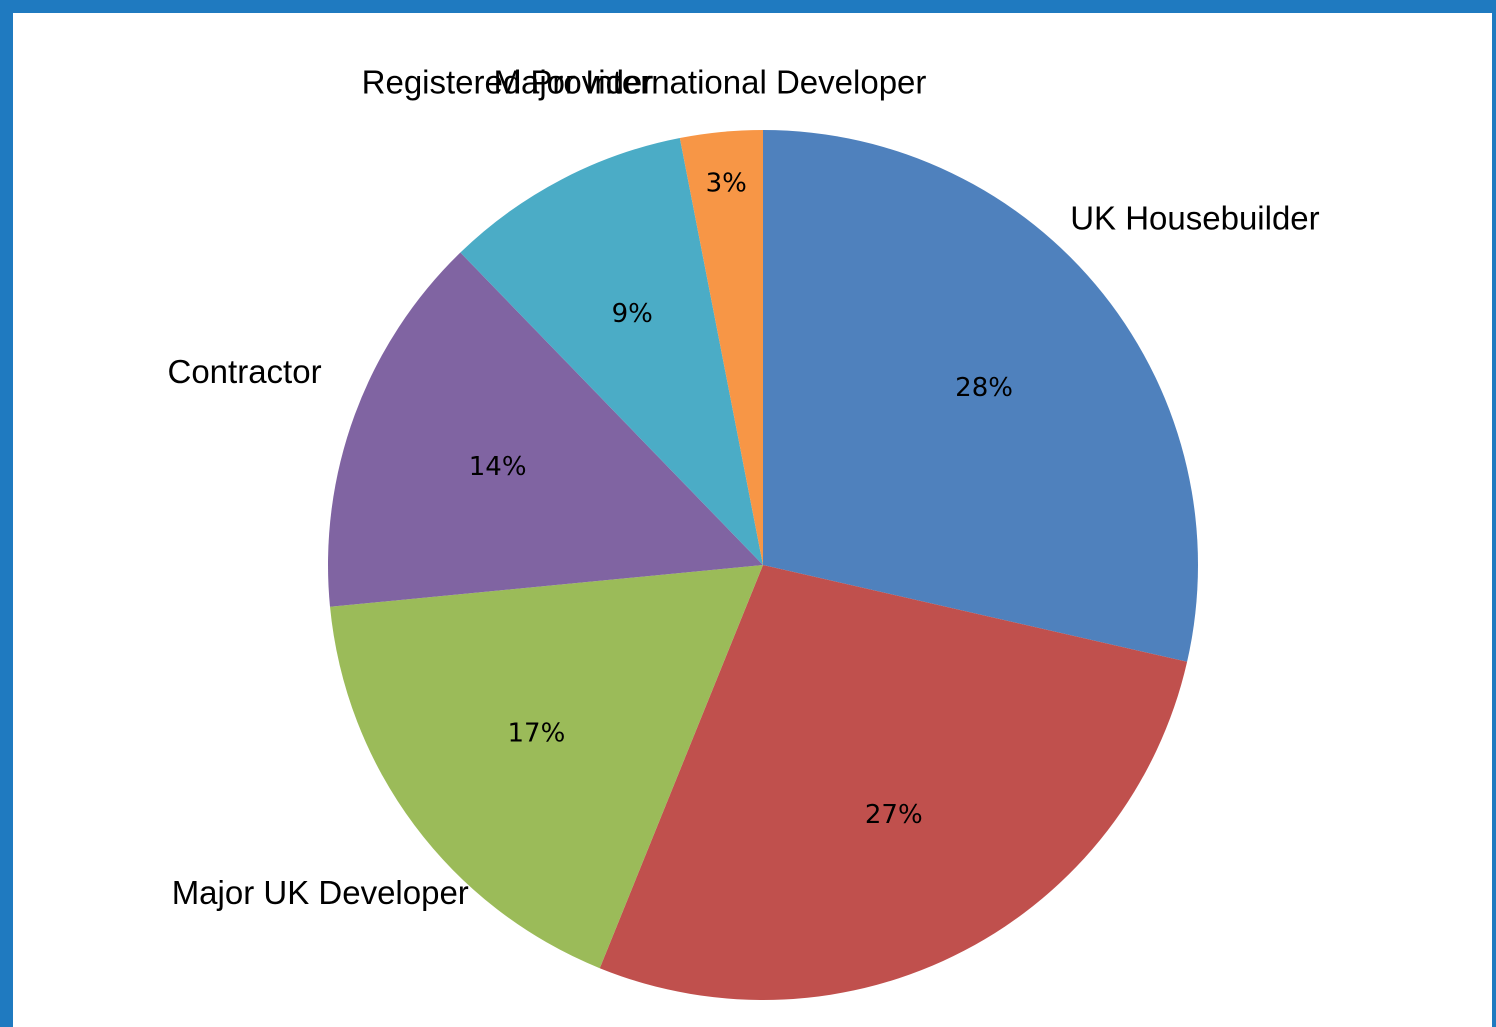 This screenshot has width=1496, height=1027. Describe the element at coordinates (537, 734) in the screenshot. I see `data-label: 17%` at that location.